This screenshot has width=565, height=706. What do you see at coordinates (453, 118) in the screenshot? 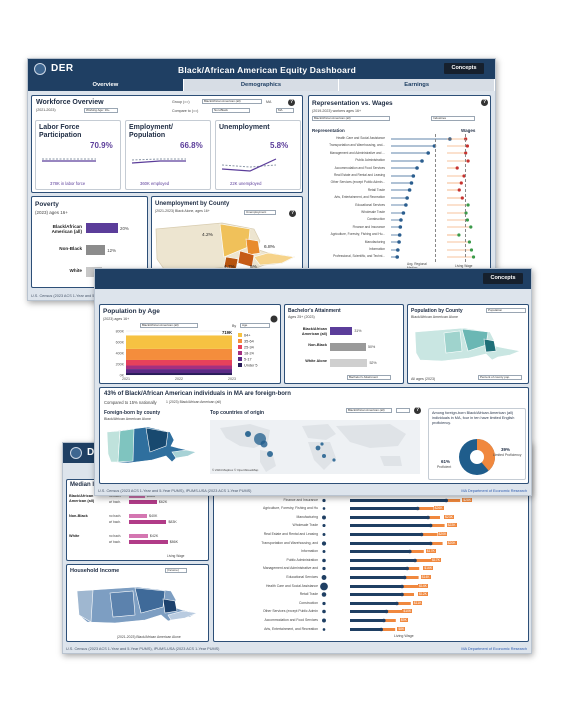
I see `rep-industry-dropdown: Industries` at bounding box center [453, 118].